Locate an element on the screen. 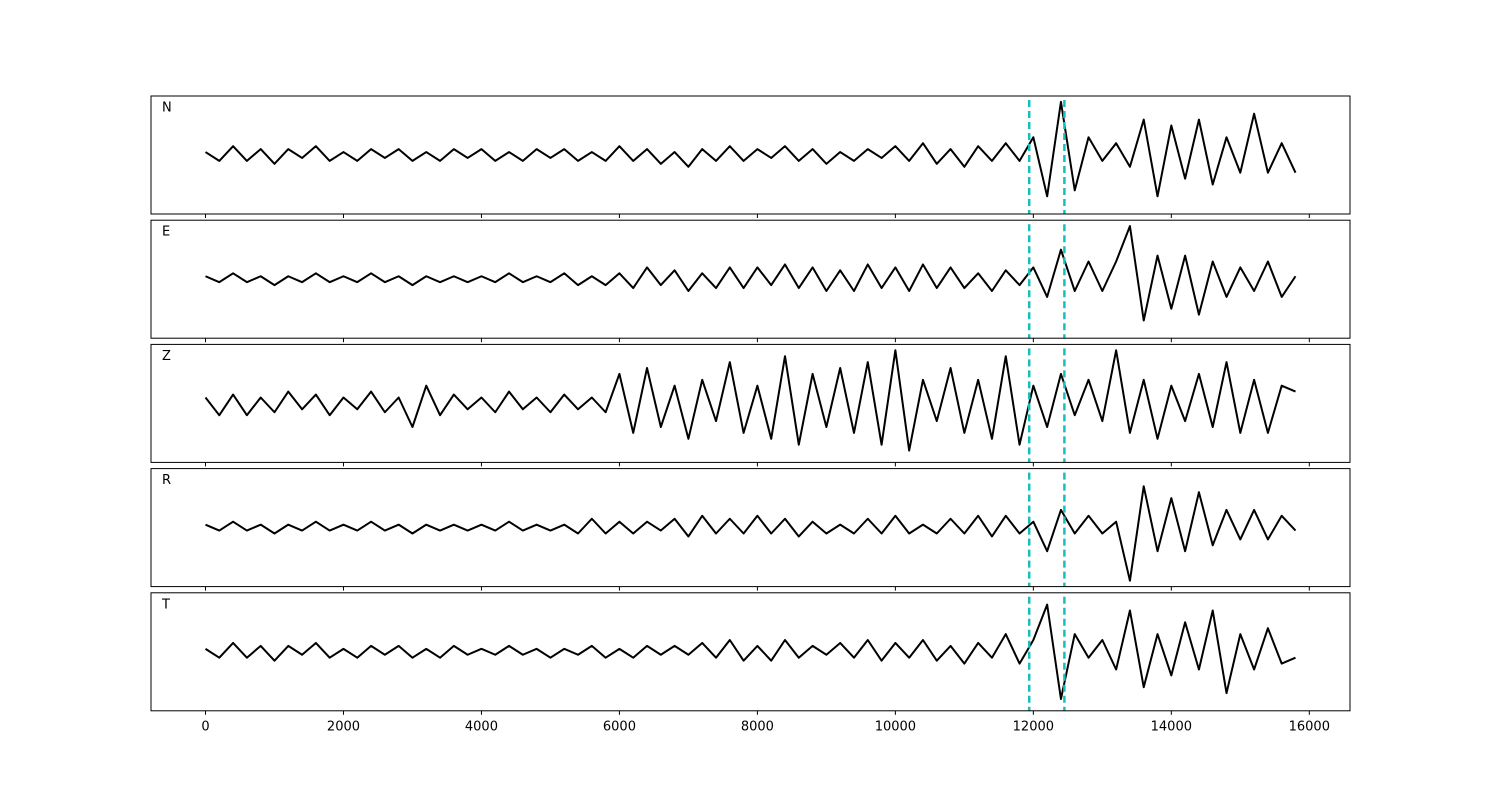 This screenshot has height=800, width=1500. x-tick-label: 6000 is located at coordinates (619, 726).